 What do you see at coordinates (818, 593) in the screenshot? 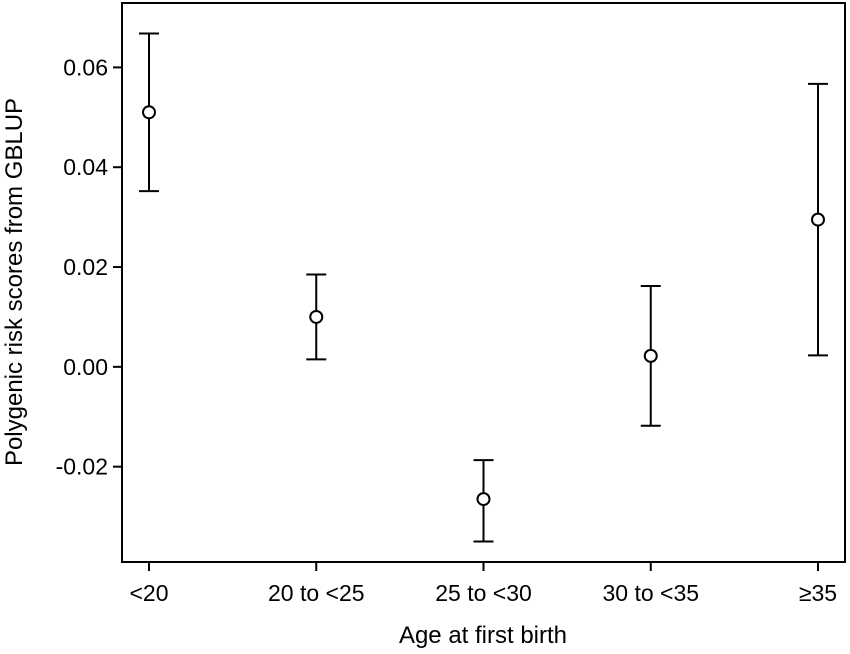
I see `x-tick-label: ≥35` at bounding box center [818, 593].